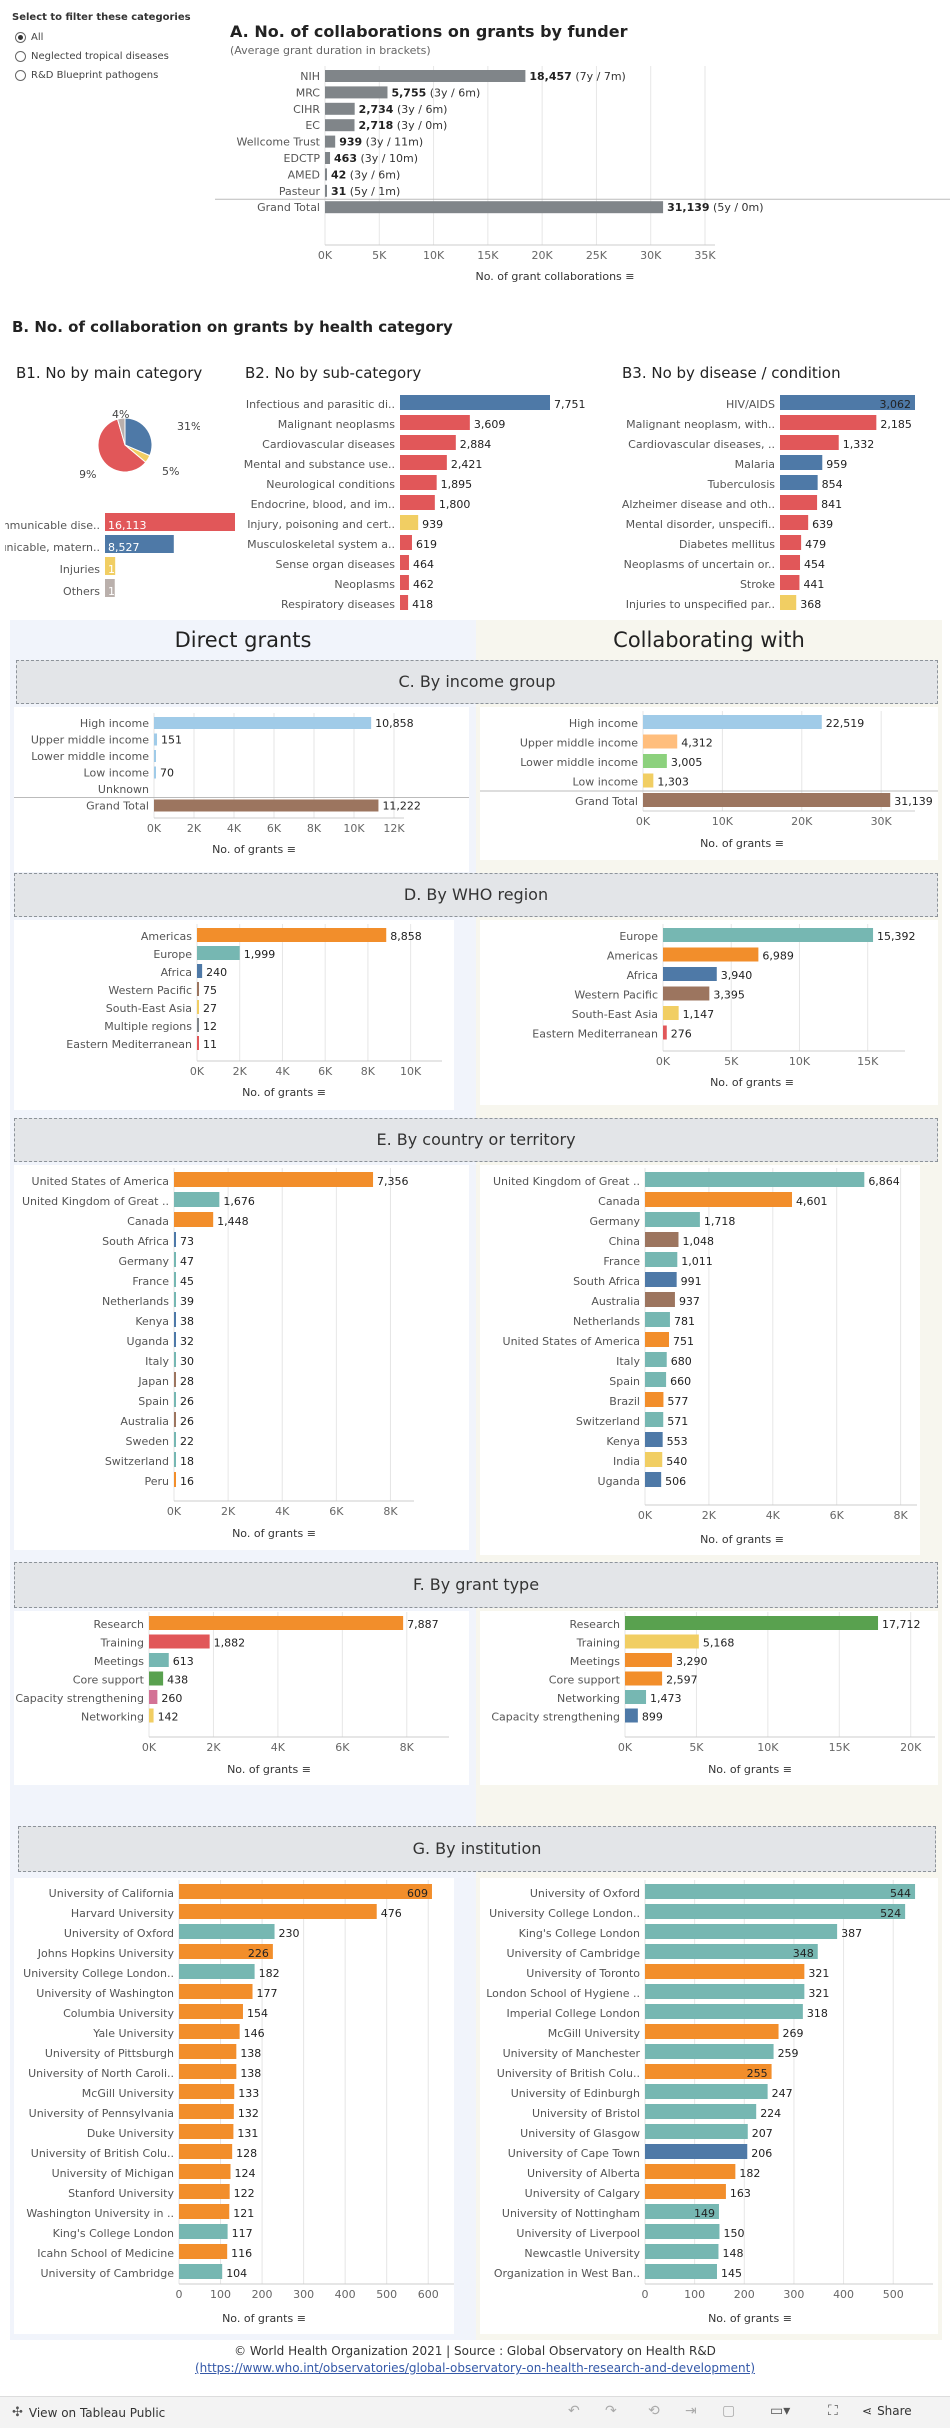 Image resolution: width=950 pixels, height=2428 pixels. I want to click on refresh-icon: ⇥, so click(691, 2411).